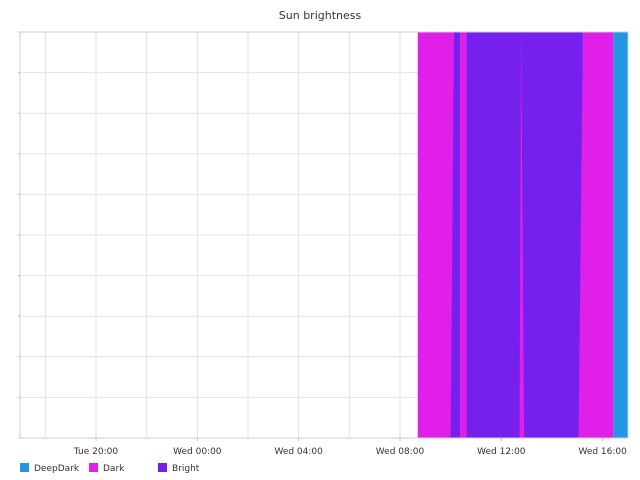  I want to click on x-tick-label: Wed 16:00, so click(602, 452).